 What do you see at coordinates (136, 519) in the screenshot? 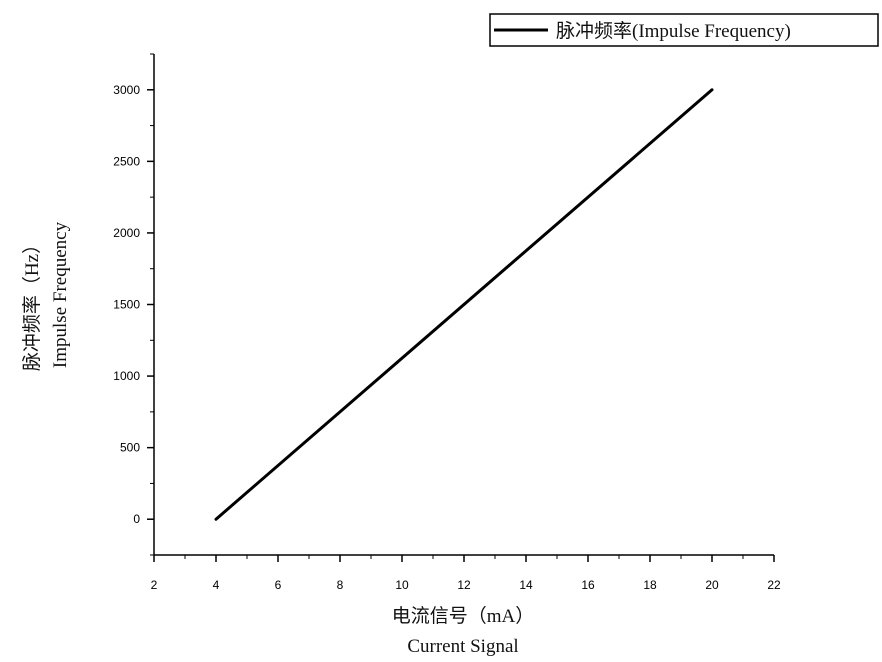
I see `y-tick-label: 0` at bounding box center [136, 519].